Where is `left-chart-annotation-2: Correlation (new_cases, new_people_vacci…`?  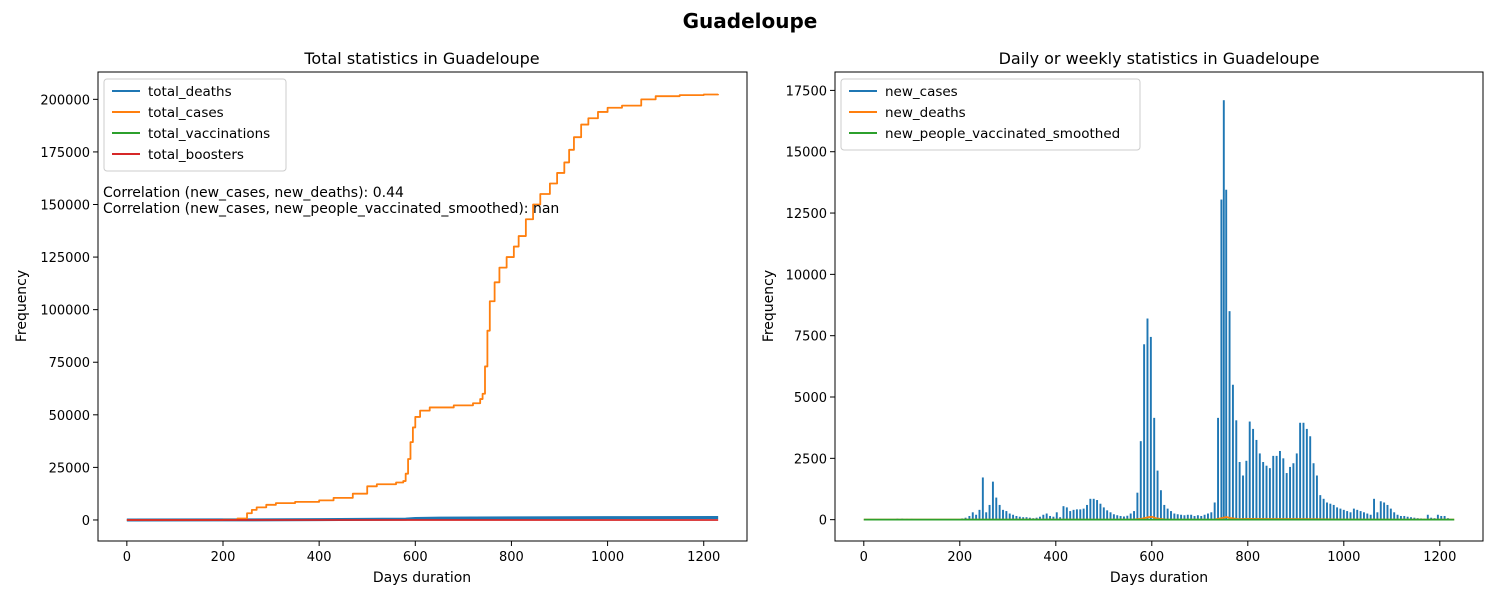
left-chart-annotation-2: Correlation (new_cases, new_people_vacci… is located at coordinates (331, 209).